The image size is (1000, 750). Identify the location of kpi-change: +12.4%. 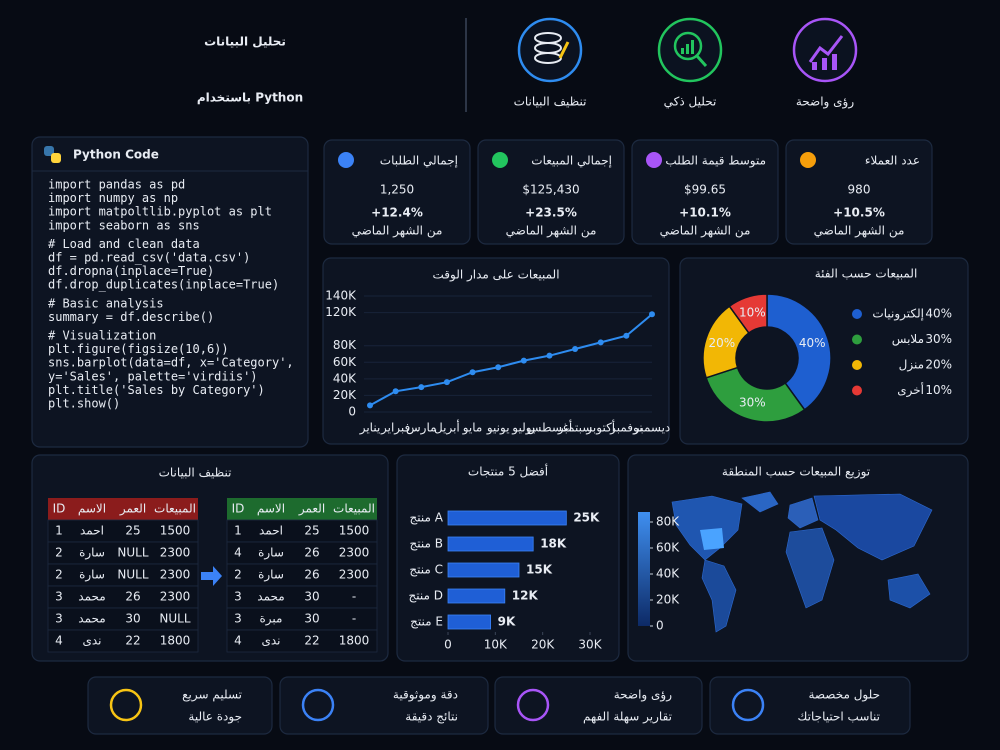
(397, 213).